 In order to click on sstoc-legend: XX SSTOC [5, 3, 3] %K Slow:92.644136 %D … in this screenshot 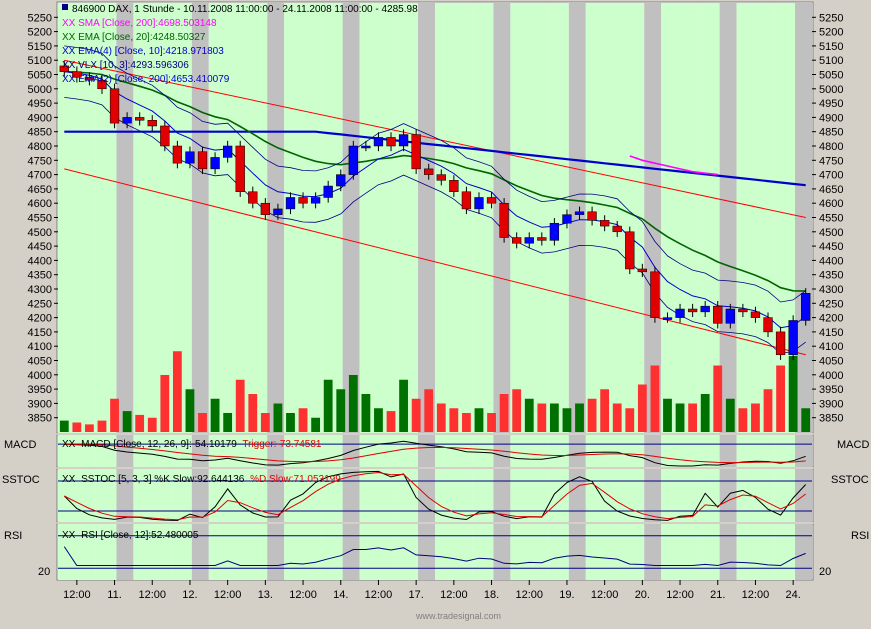, I will do `click(201, 479)`.